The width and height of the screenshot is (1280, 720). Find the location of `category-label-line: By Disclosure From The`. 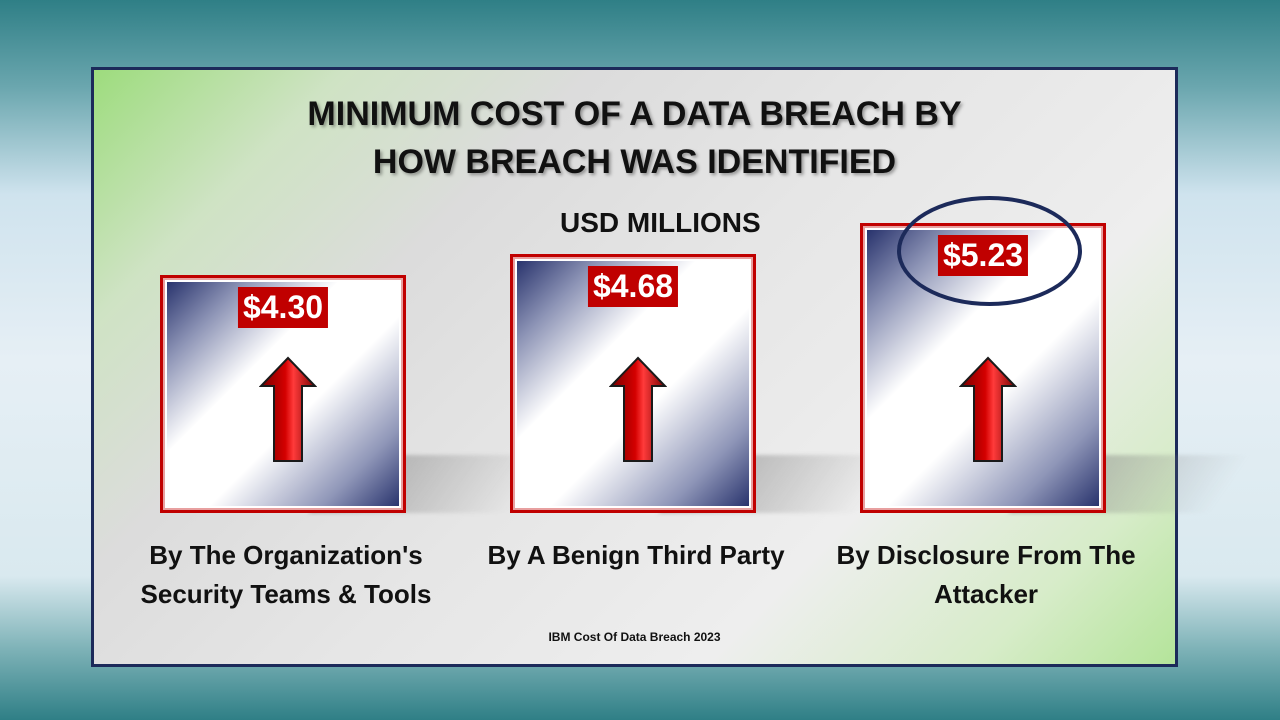

category-label-line: By Disclosure From The is located at coordinates (986, 555).